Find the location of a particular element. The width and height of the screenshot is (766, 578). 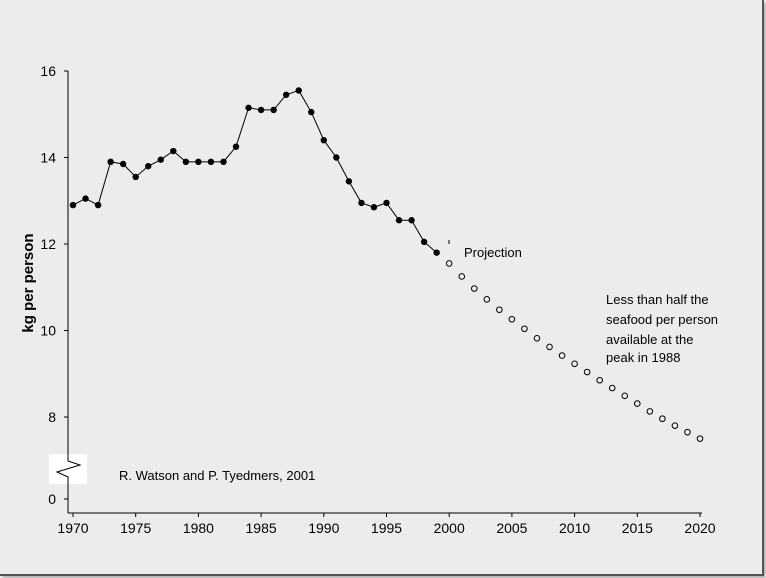

x-tick-label: 2000 is located at coordinates (449, 528).